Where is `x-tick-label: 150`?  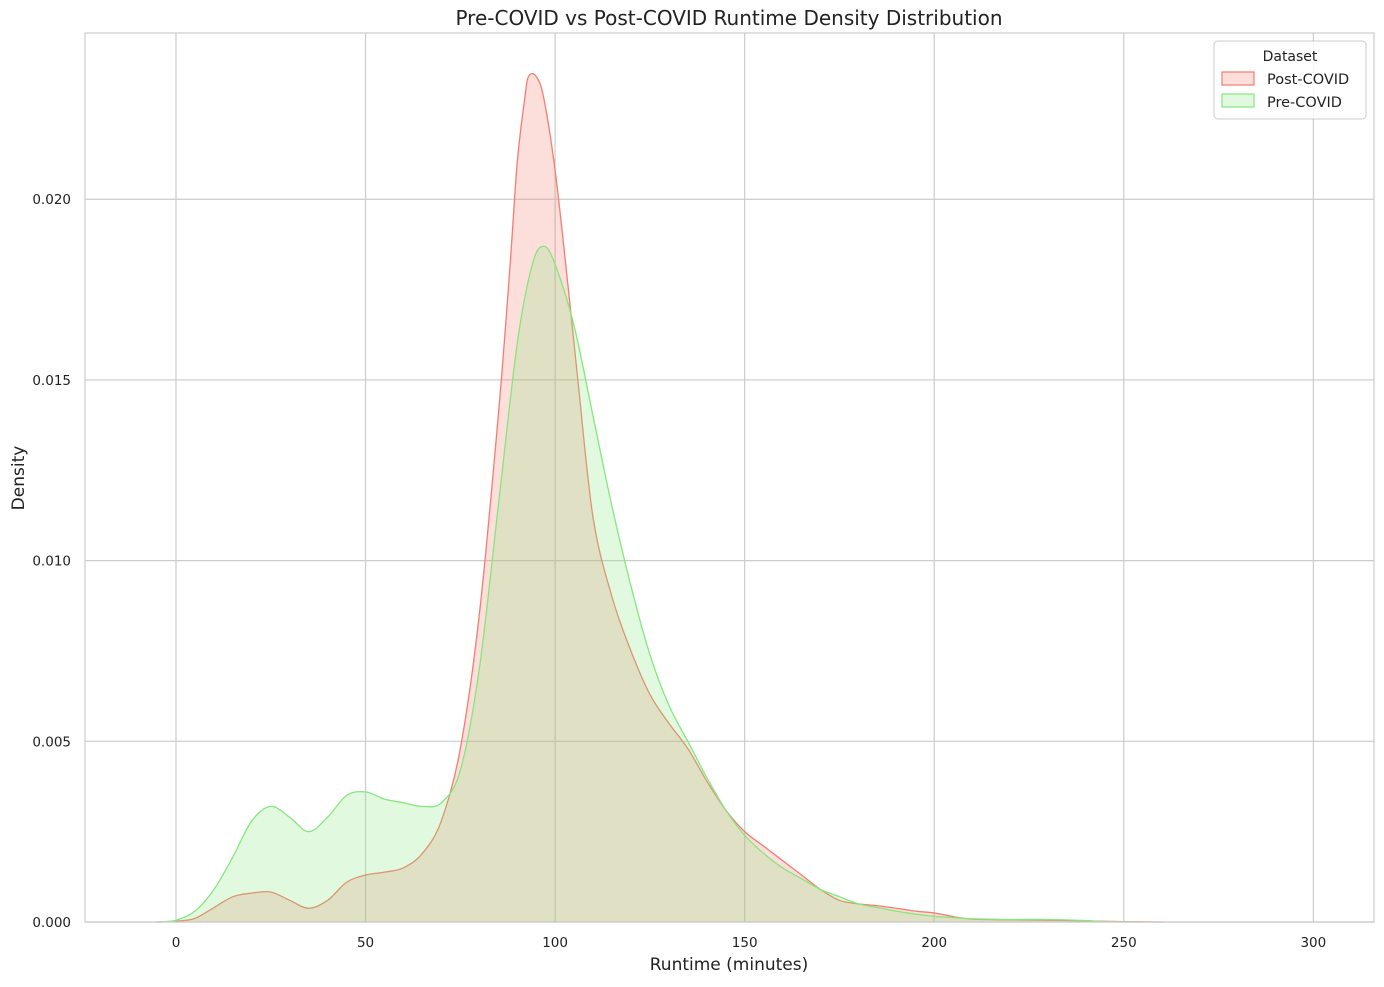 x-tick-label: 150 is located at coordinates (745, 943).